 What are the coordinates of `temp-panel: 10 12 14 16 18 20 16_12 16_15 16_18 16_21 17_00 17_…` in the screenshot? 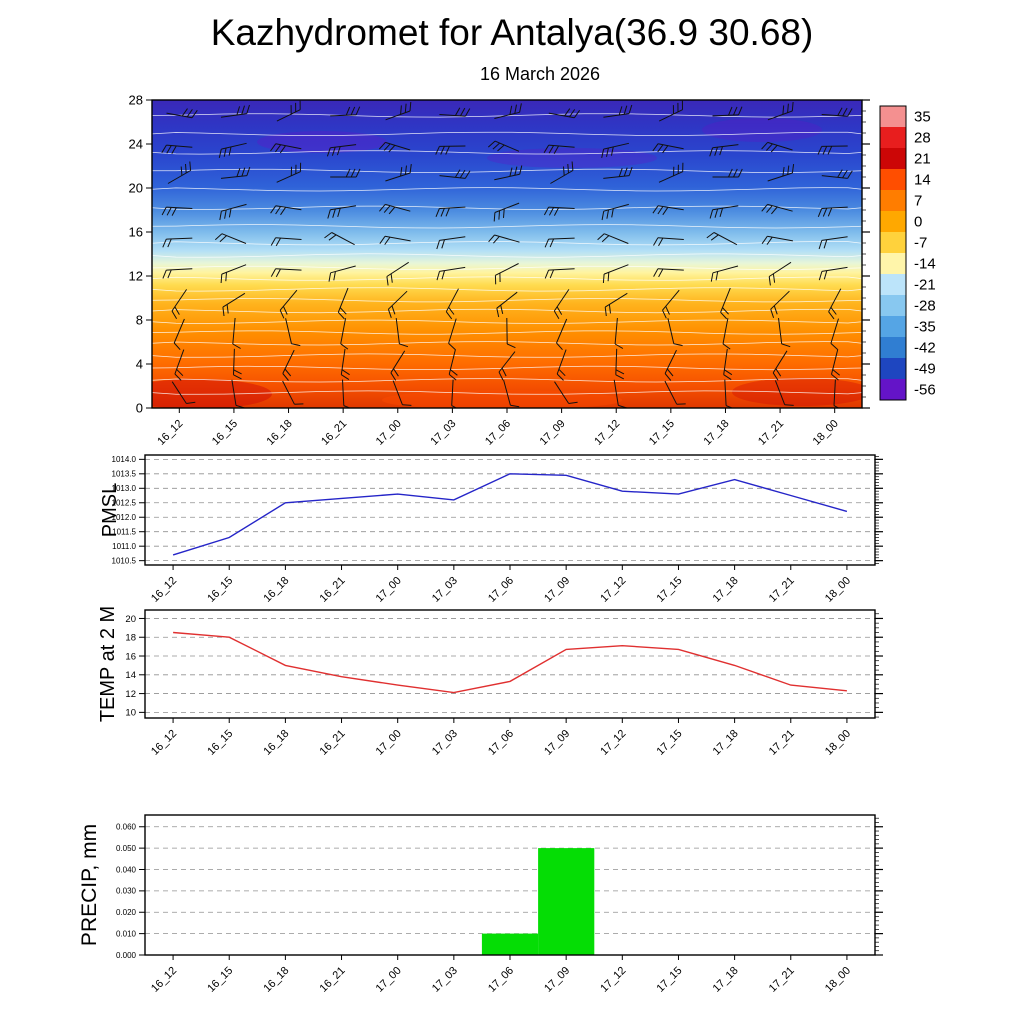 It's located at (504, 683).